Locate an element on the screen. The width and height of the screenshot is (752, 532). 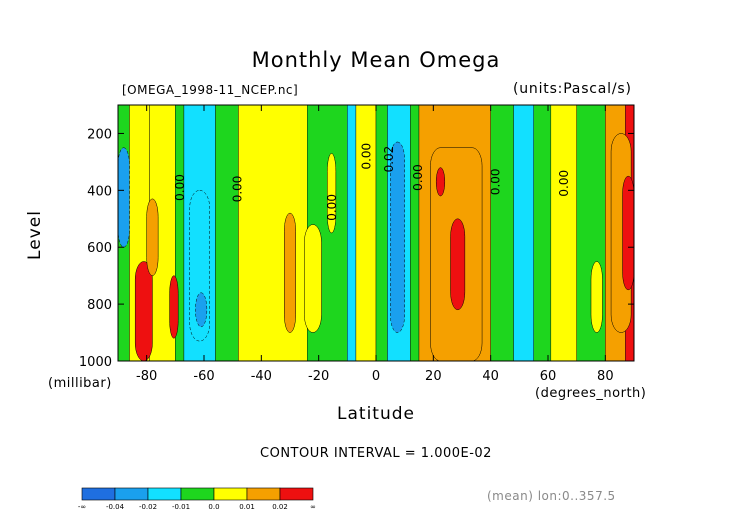
y-tick-label: 1000 is located at coordinates (95, 362).